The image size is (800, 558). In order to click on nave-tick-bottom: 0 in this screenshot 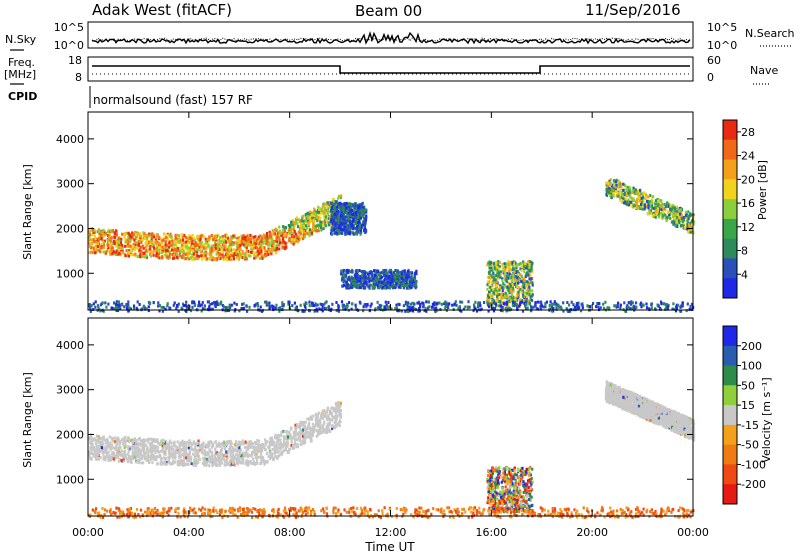, I will do `click(710, 77)`.